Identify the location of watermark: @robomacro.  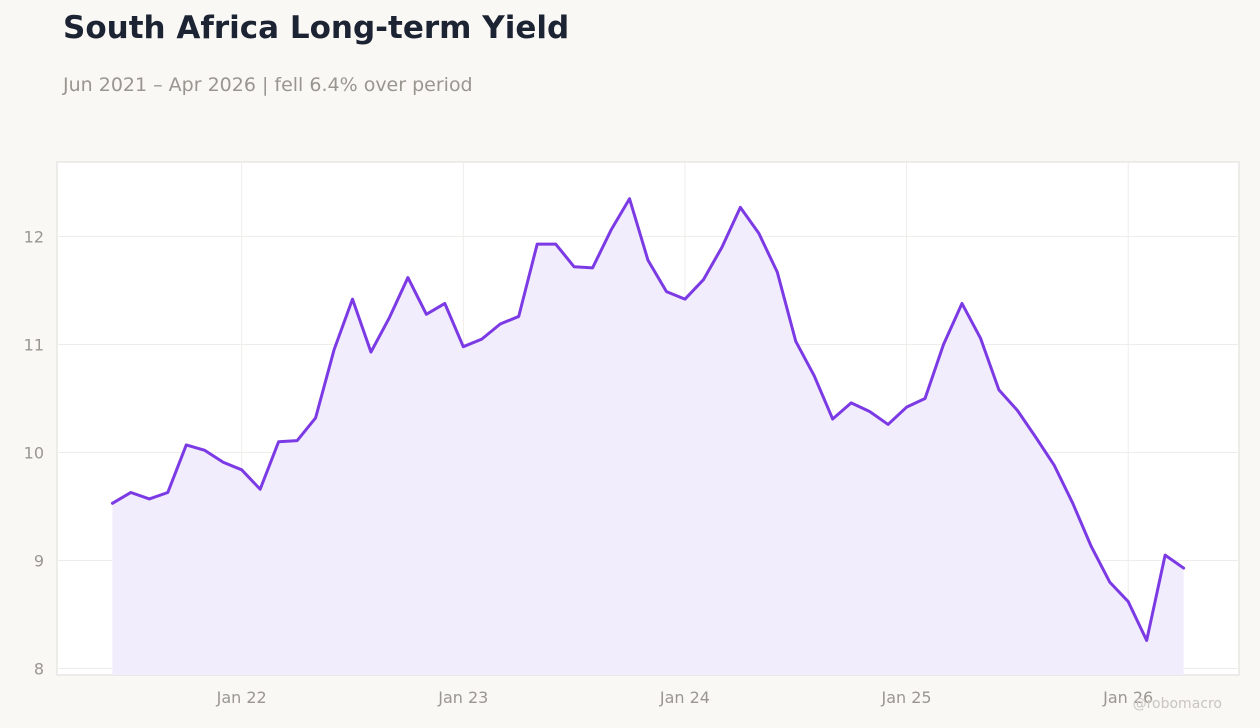
(1177, 704).